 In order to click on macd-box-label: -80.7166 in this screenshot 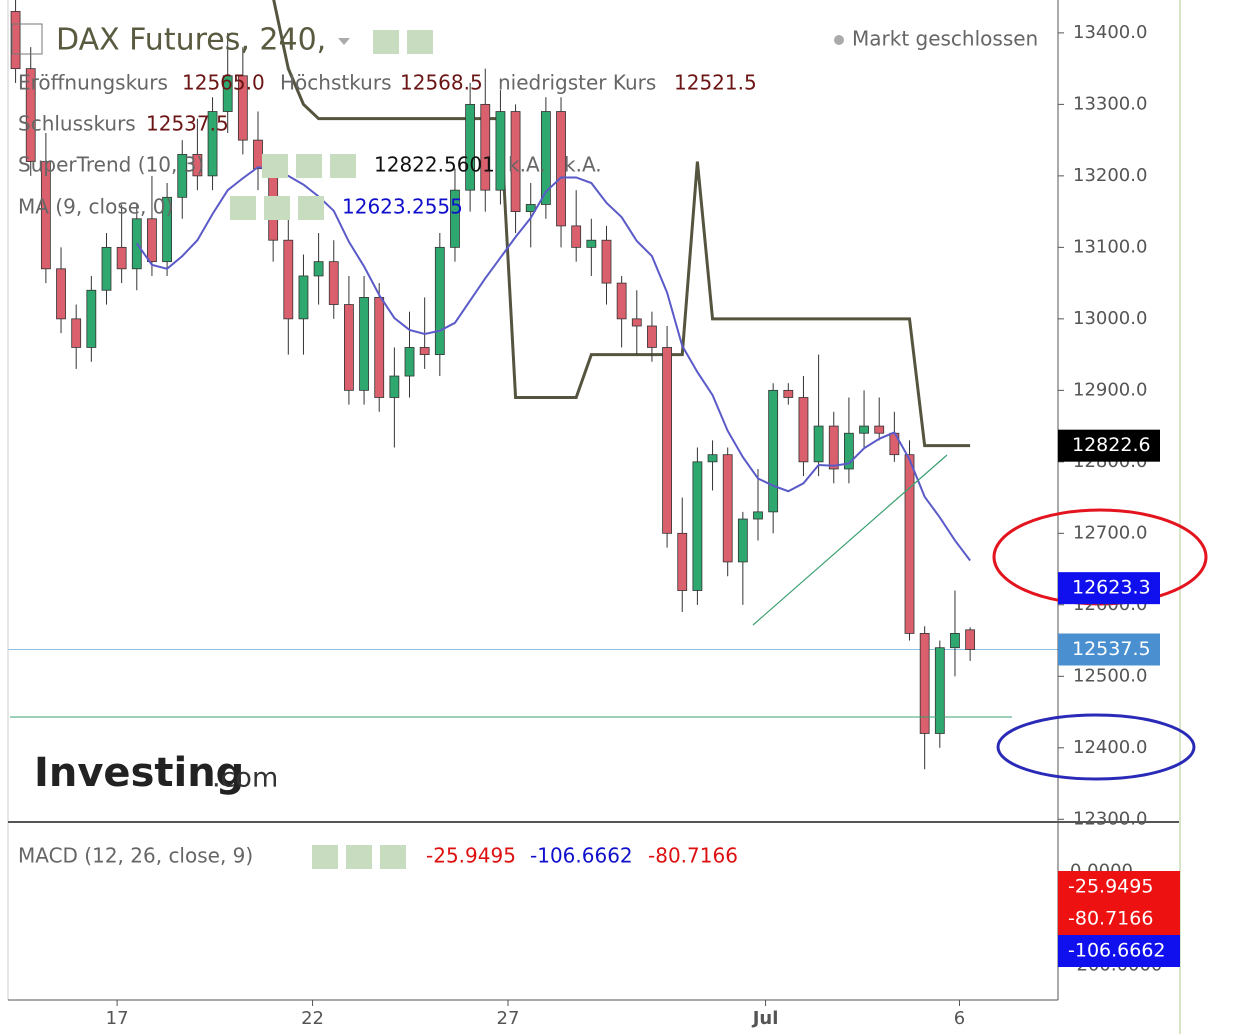, I will do `click(1110, 919)`.